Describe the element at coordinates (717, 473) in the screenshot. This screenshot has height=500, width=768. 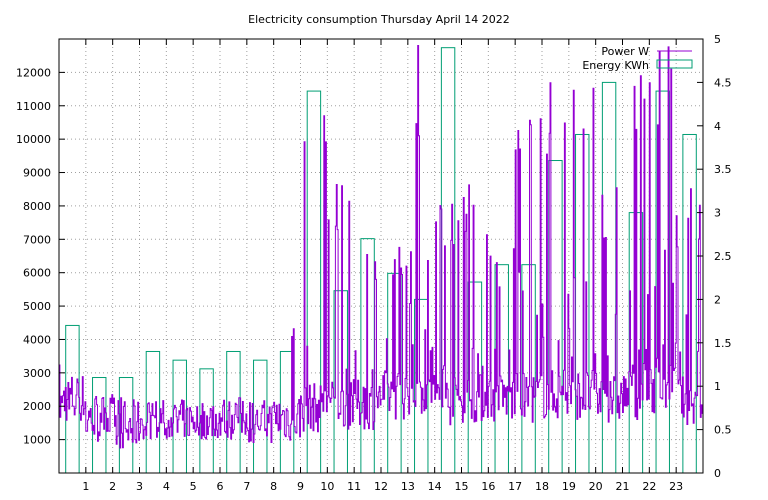
I see `y2-tick-label: 0` at that location.